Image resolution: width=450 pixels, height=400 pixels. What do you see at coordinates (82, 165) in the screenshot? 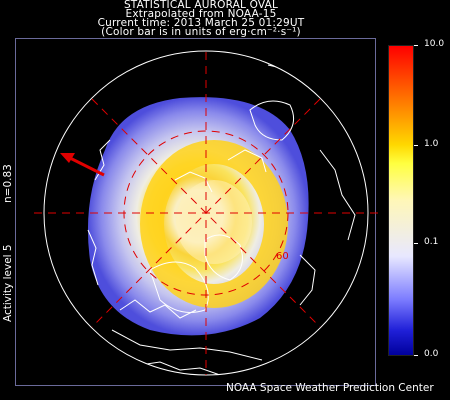
I see `sun-direction-arrow` at bounding box center [82, 165].